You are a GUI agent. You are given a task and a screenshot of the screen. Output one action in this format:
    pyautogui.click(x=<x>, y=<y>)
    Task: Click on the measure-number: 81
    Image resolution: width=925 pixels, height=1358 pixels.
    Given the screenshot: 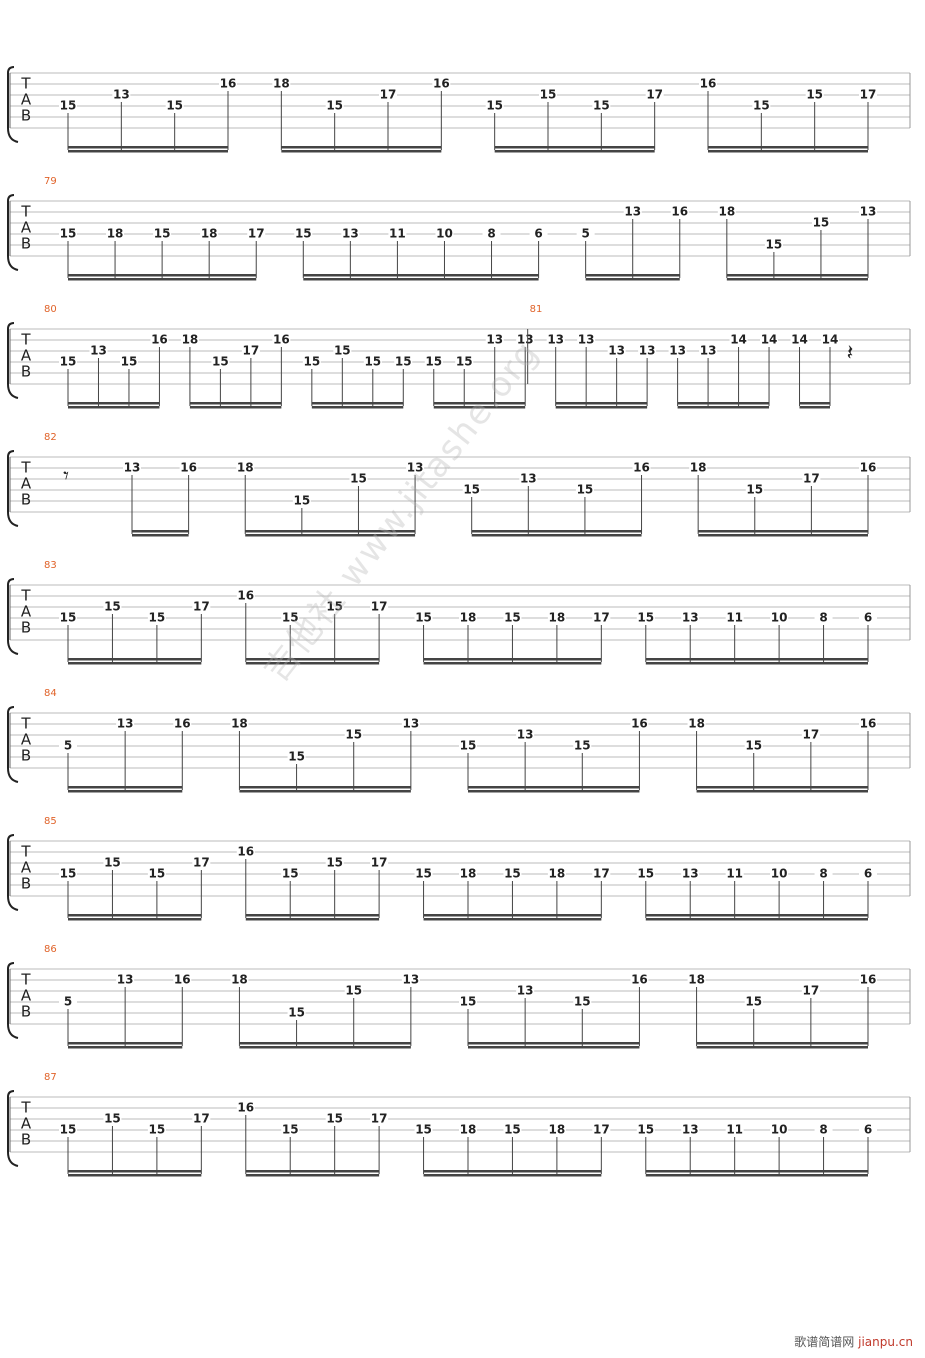 What is the action you would take?
    pyautogui.click(x=536, y=309)
    